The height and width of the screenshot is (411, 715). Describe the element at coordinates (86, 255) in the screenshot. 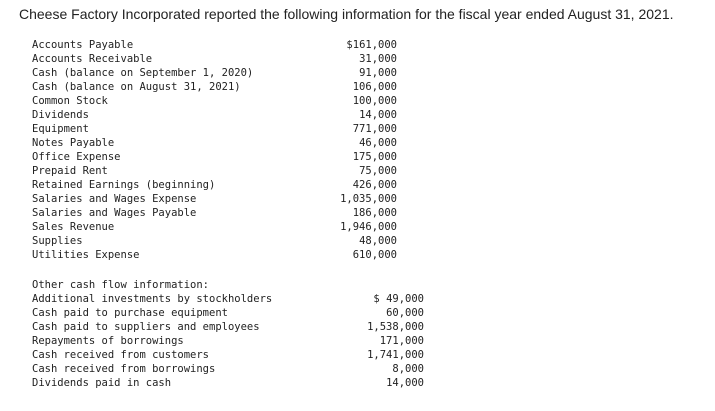

I see `row-label: Utilities Expense` at that location.